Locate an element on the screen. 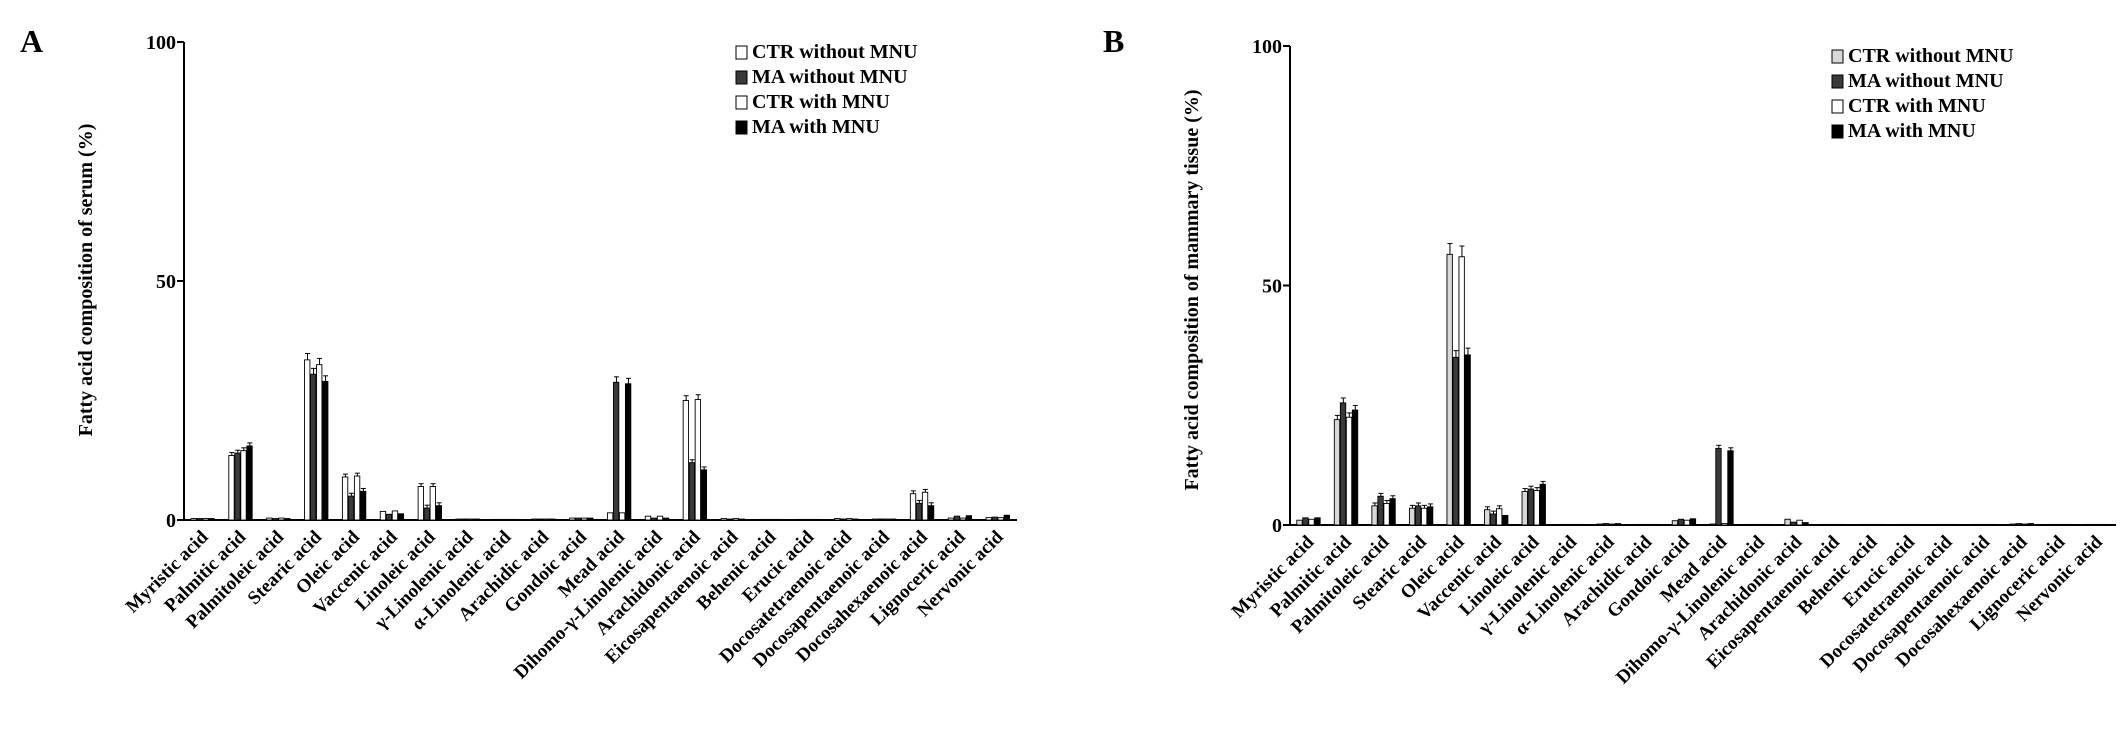 Image resolution: width=2126 pixels, height=747 pixels. panel-b-legend-label: MA with MNU is located at coordinates (1912, 131).